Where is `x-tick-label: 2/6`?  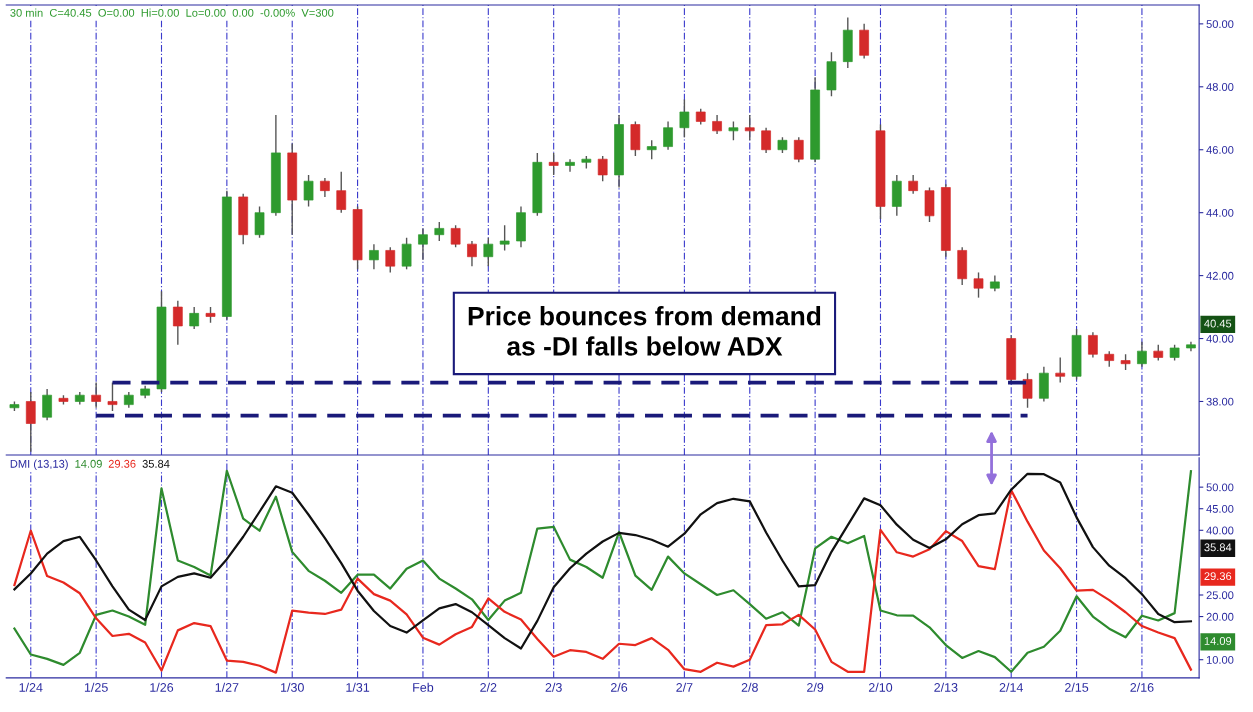
x-tick-label: 2/6 is located at coordinates (619, 687).